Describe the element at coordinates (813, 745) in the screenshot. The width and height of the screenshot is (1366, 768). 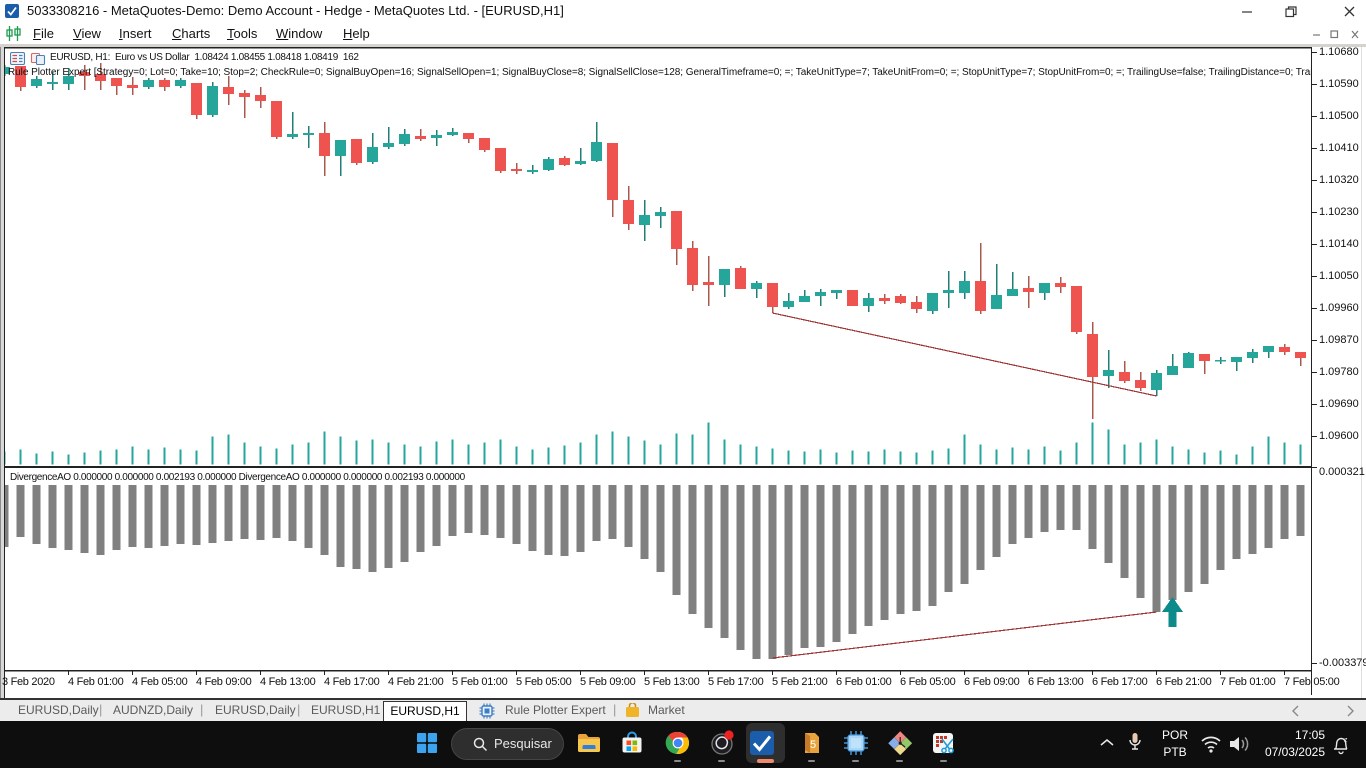
I see `svg-text: 5` at that location.